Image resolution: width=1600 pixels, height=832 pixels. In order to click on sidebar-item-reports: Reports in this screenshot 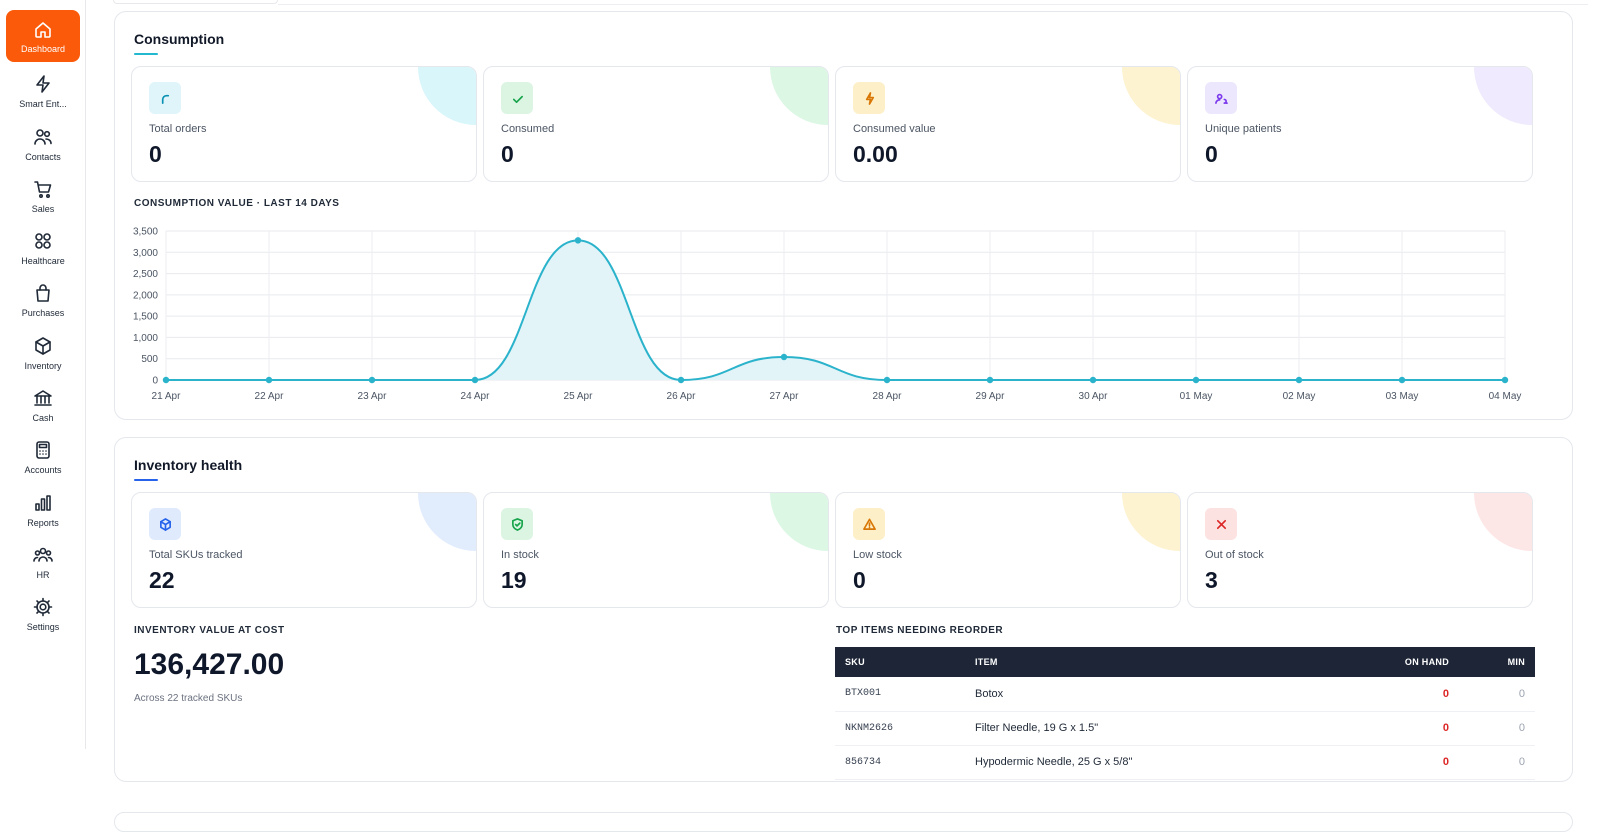, I will do `click(43, 510)`.